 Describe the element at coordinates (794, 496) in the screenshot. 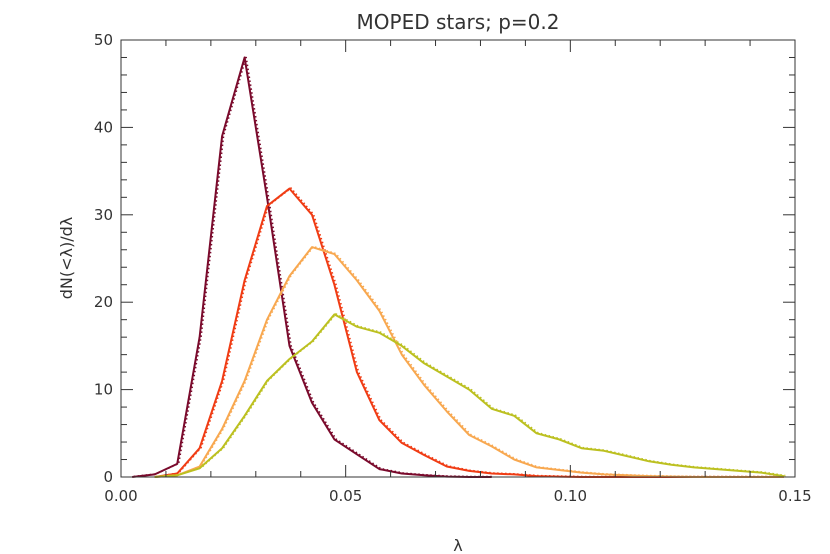

I see `x-tick-label: 0.15` at that location.